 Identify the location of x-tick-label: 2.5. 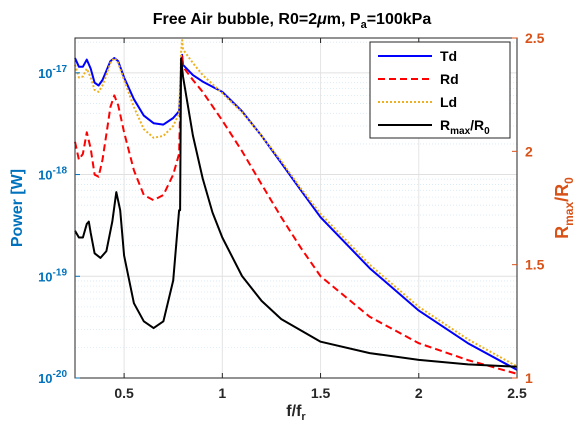
(517, 393).